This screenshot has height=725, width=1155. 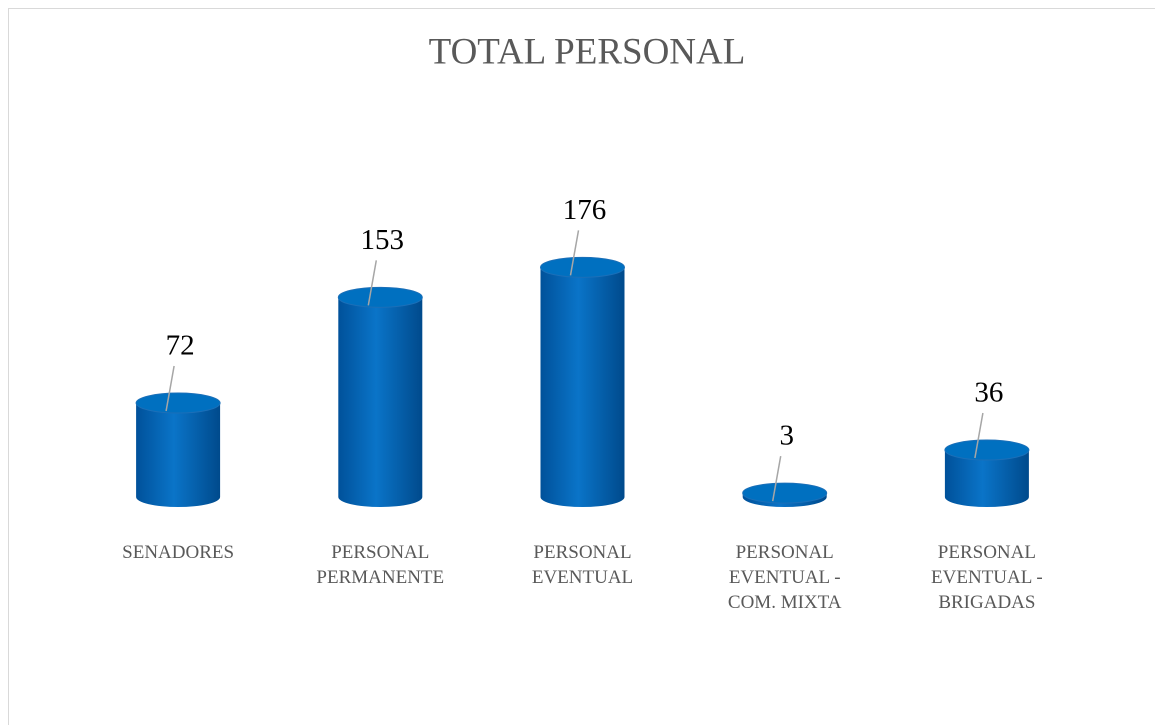 What do you see at coordinates (380, 565) in the screenshot?
I see `x-tick-label: PERSONAL PERMANENTE` at bounding box center [380, 565].